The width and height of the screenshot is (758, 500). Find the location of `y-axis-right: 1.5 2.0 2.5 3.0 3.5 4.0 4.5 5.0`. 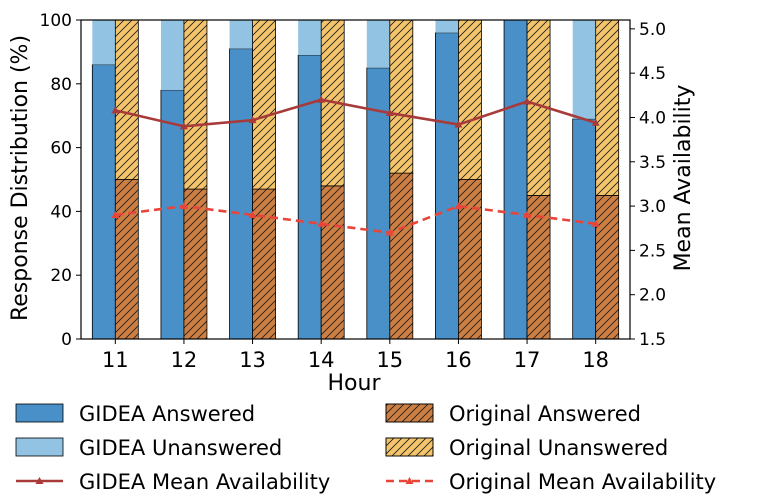

y-axis-right: 1.5 2.0 2.5 3.0 3.5 4.0 4.5 5.0 is located at coordinates (648, 185).